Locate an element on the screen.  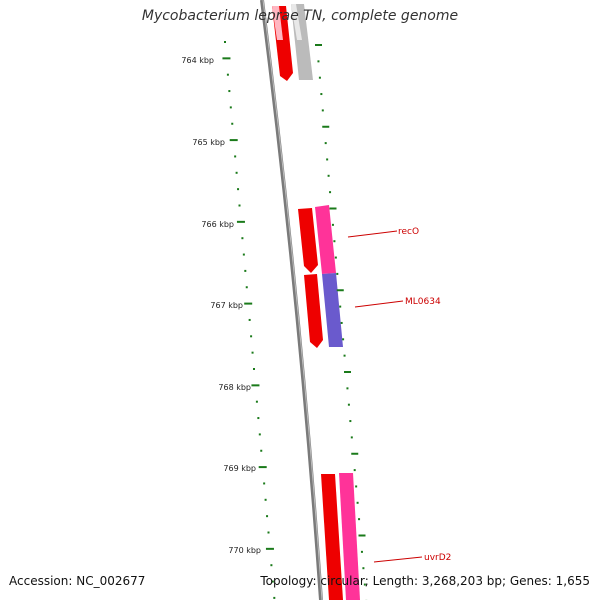
ML0634-leader-line is located at coordinates (379, 304).